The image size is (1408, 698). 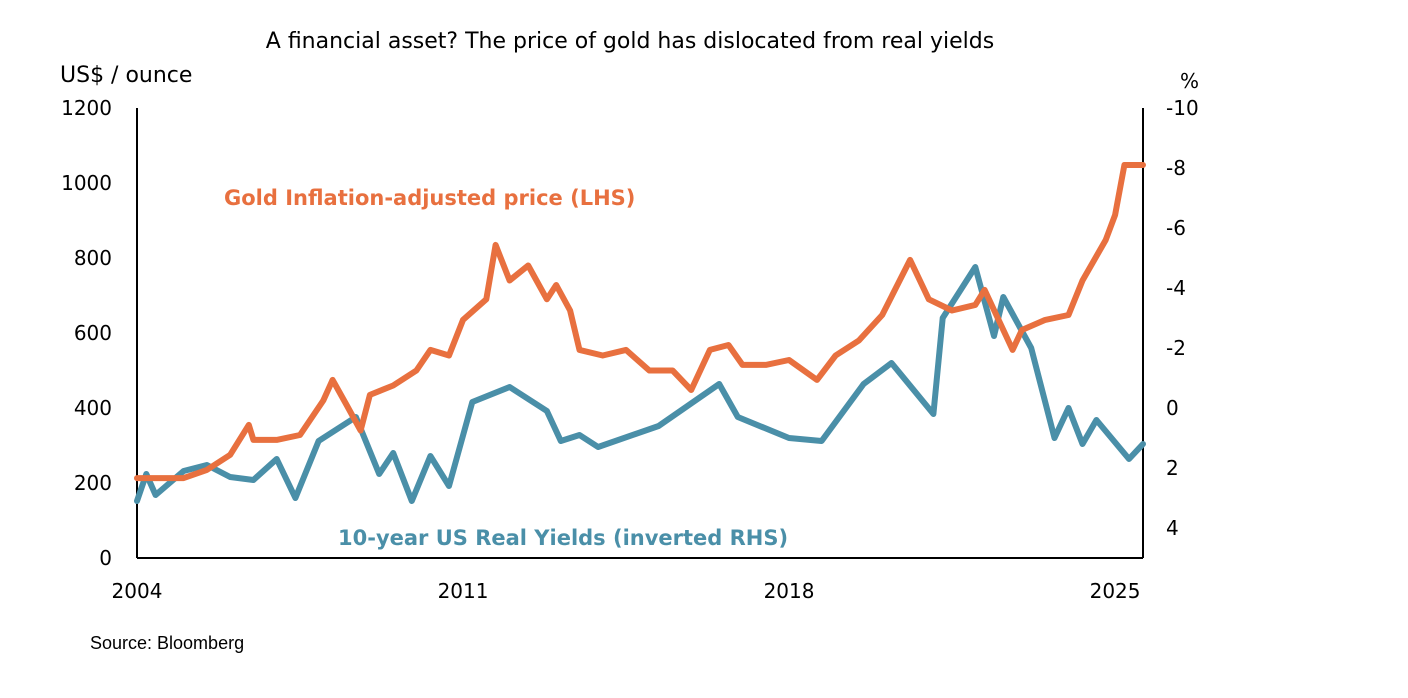 I want to click on gold-annotation: Gold Inflation-adjusted price (LHS), so click(x=429, y=198).